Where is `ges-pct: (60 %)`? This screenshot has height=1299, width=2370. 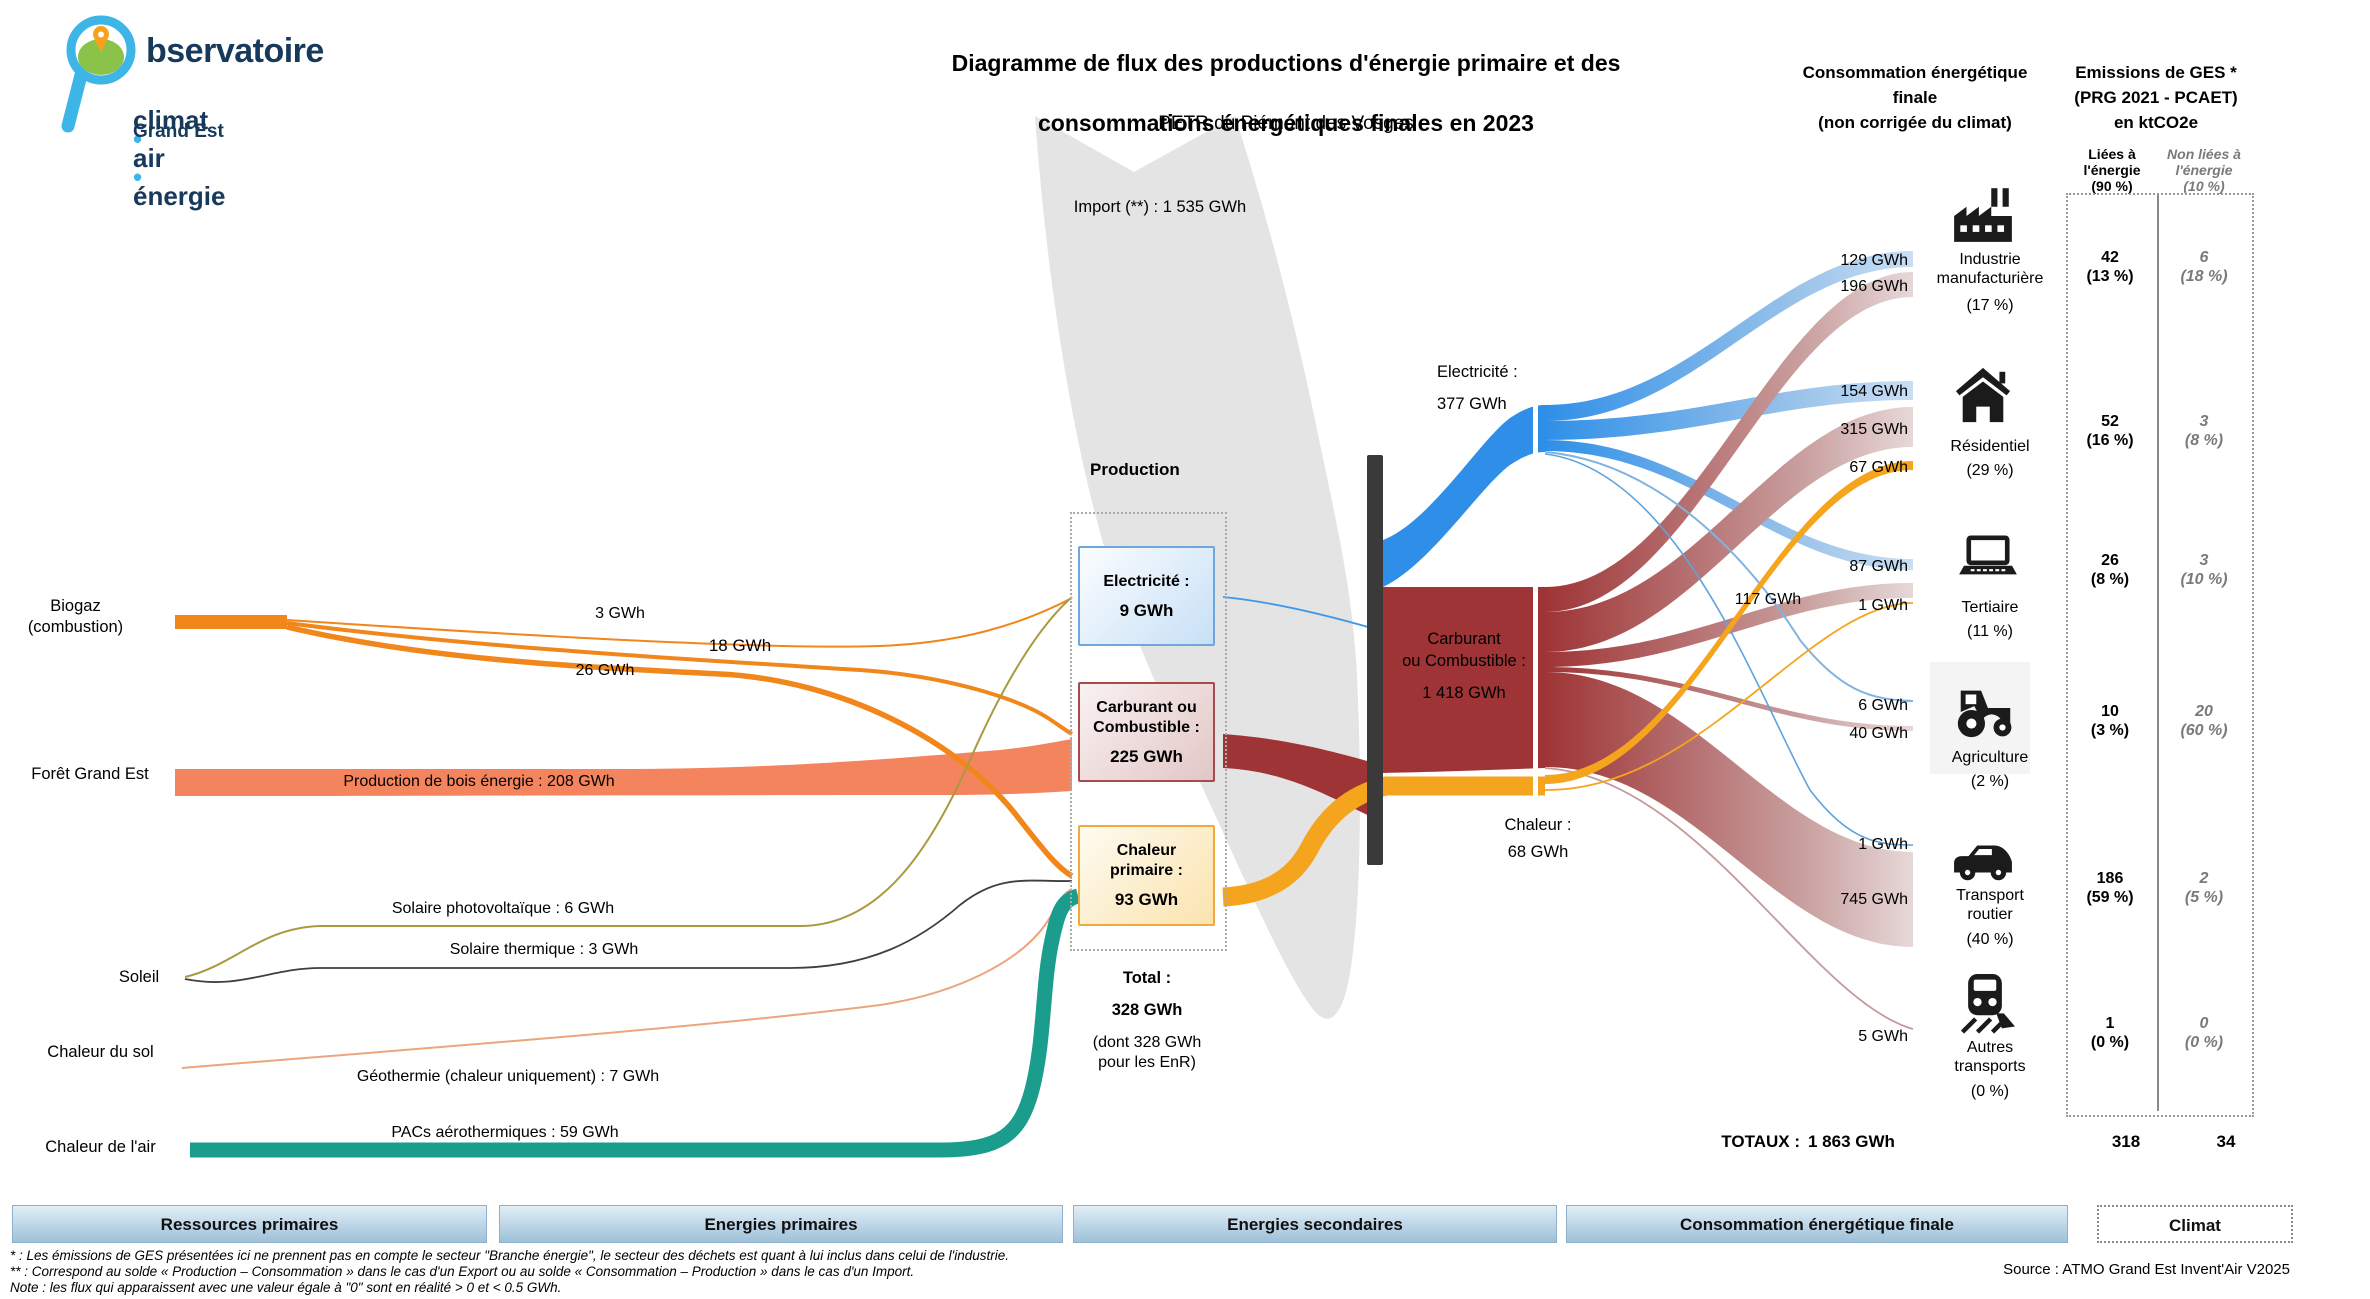
ges-pct: (60 %) is located at coordinates (2204, 730).